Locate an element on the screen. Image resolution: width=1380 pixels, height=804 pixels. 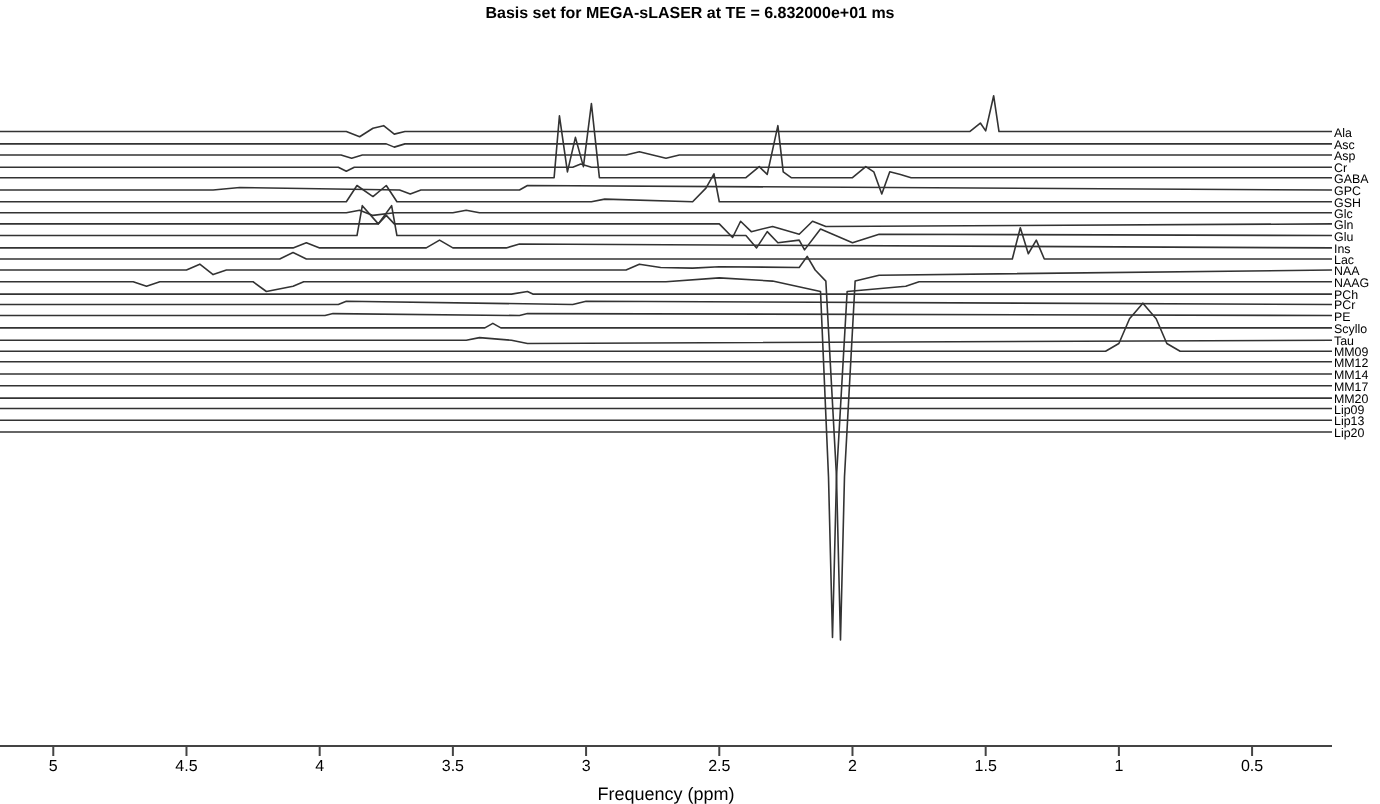
x-axis-title: Frequency (ppm) is located at coordinates (666, 794).